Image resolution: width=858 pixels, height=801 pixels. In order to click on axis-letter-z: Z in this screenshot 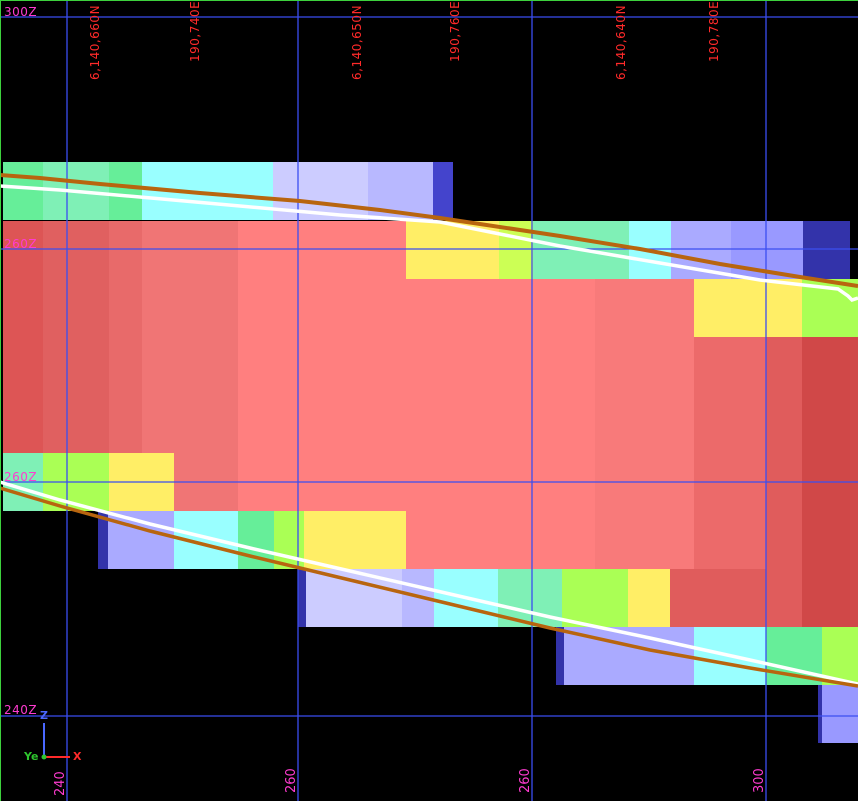, I will do `click(44, 715)`.